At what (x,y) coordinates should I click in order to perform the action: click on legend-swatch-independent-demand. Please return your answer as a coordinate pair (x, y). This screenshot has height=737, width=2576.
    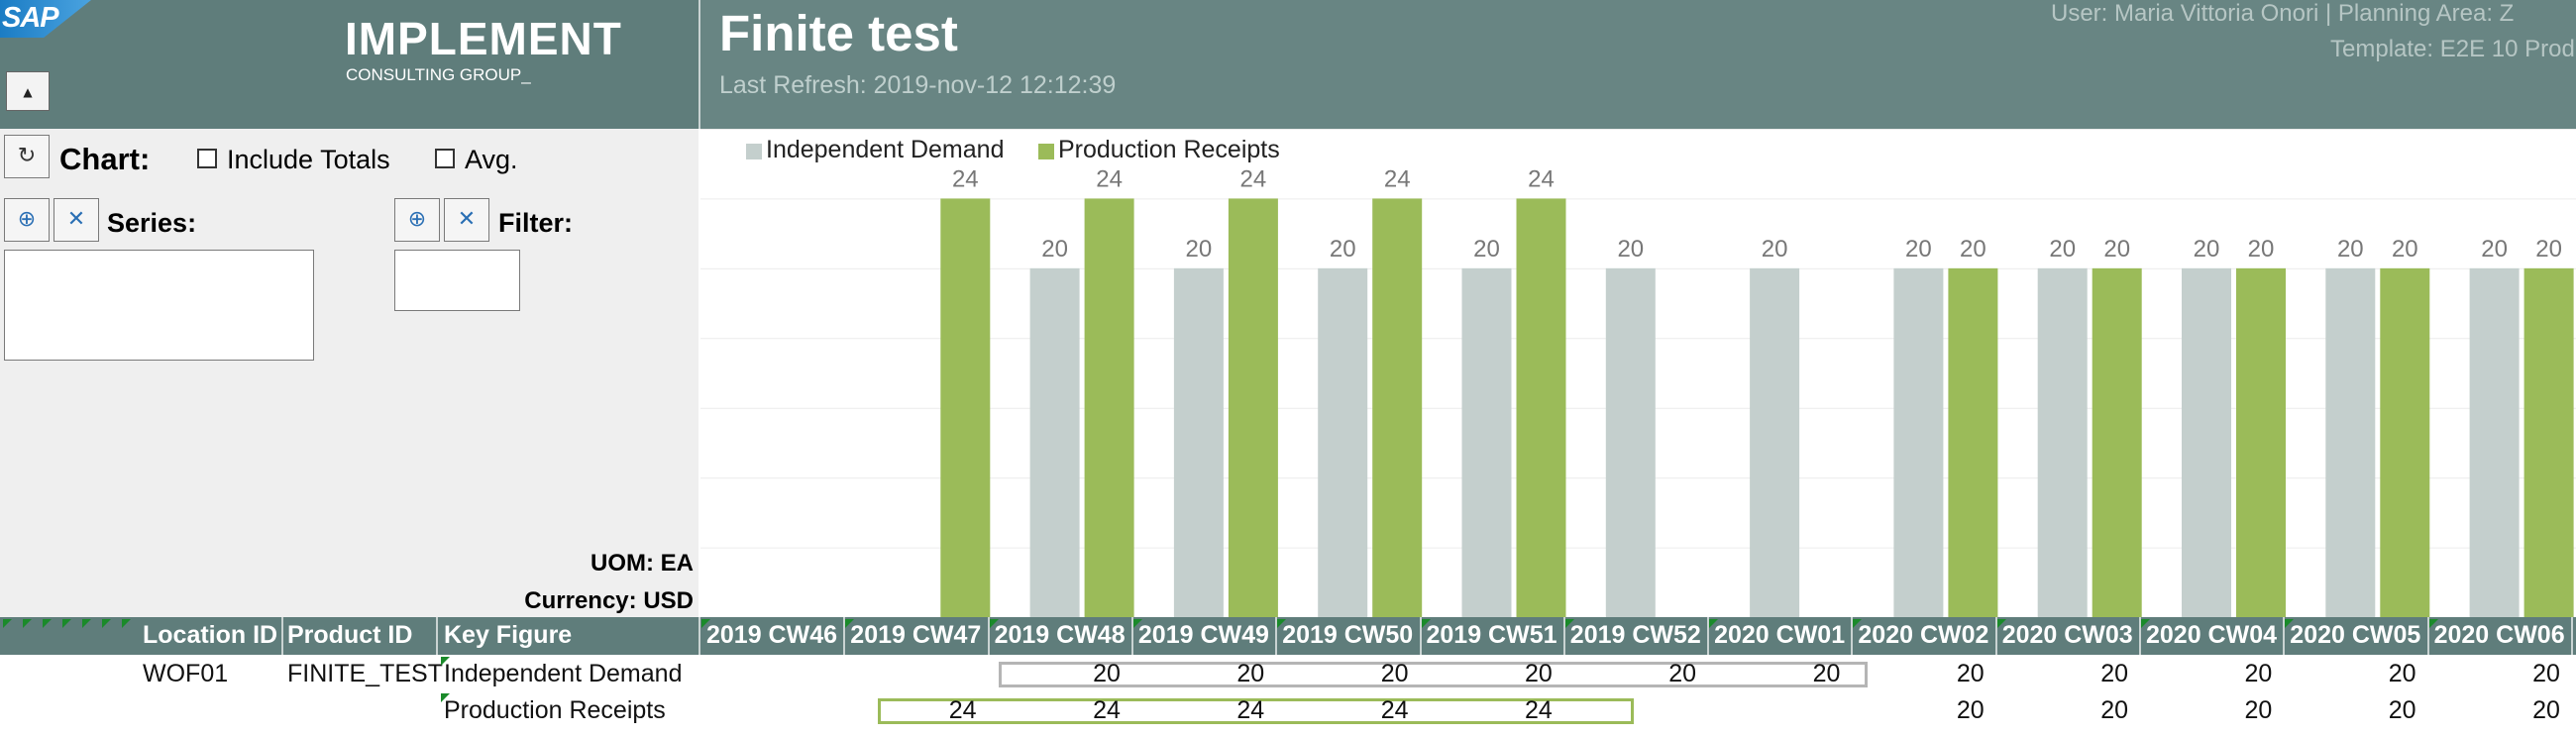
    Looking at the image, I should click on (754, 151).